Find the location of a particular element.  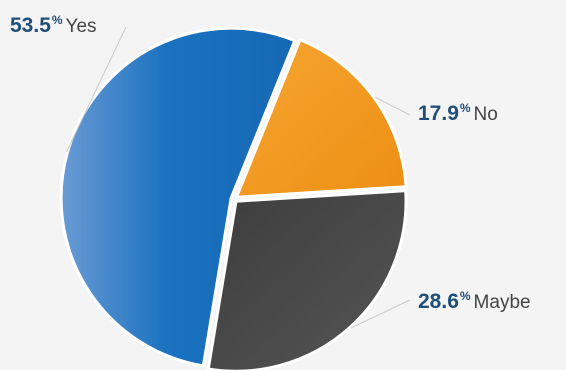

leader-line-no is located at coordinates (392, 106).